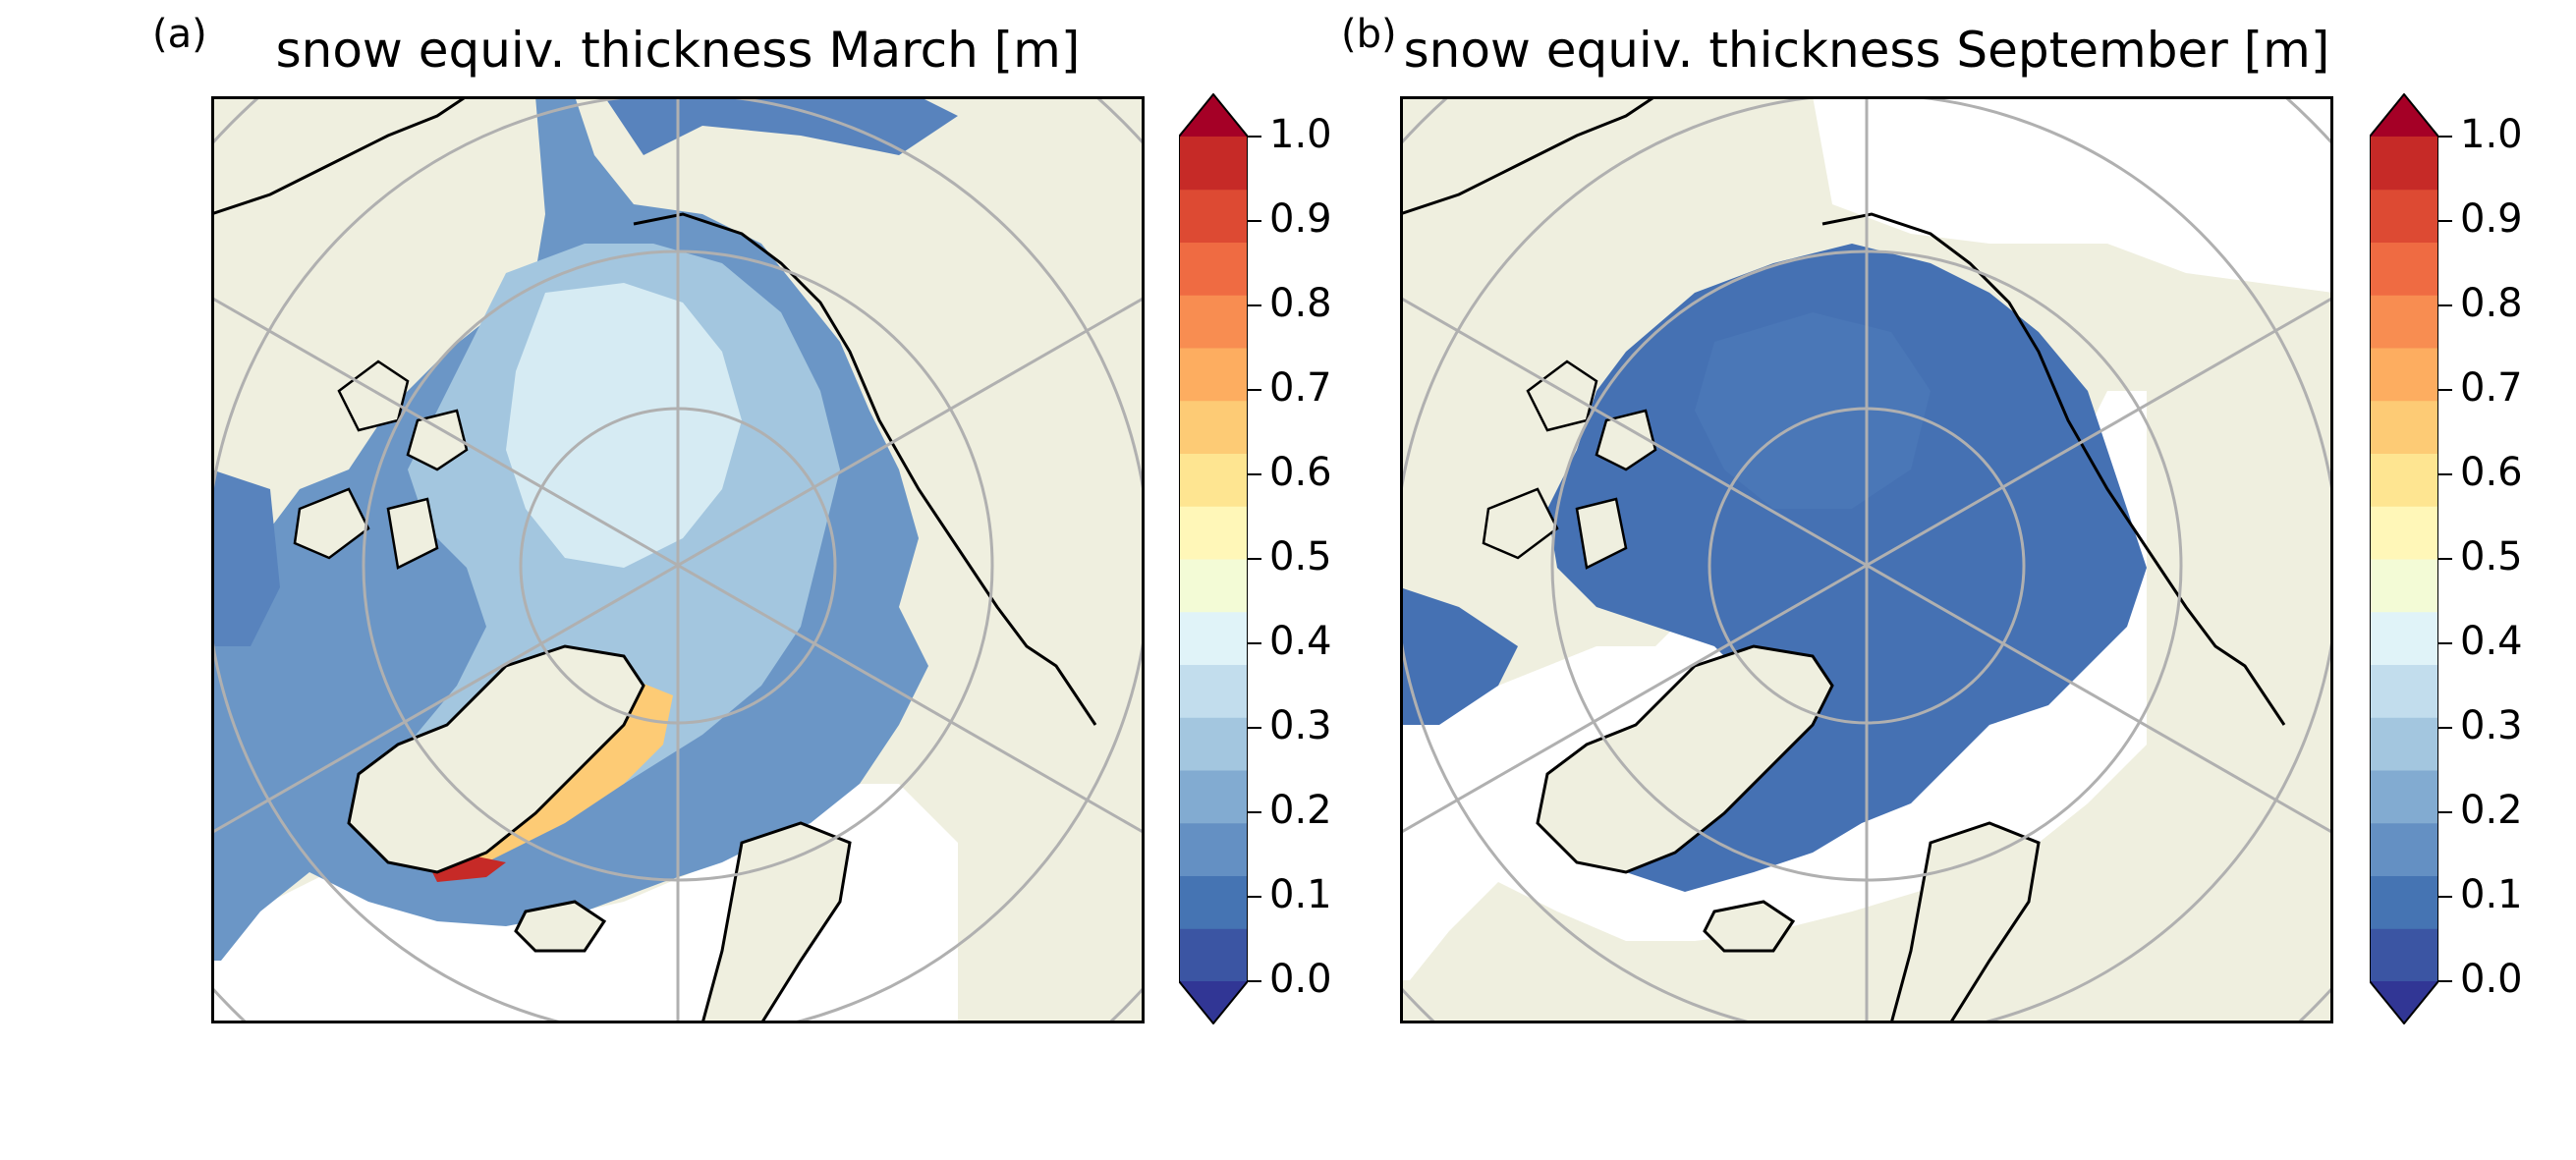  I want to click on colorbar-b, so click(2404, 558).